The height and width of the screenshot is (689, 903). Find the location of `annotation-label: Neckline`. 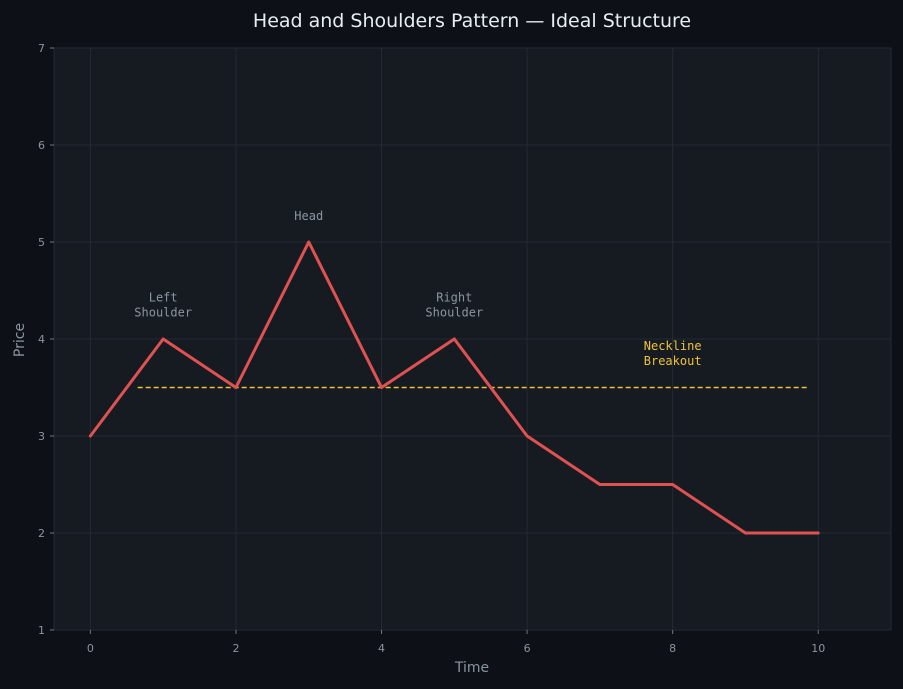

annotation-label: Neckline is located at coordinates (673, 346).